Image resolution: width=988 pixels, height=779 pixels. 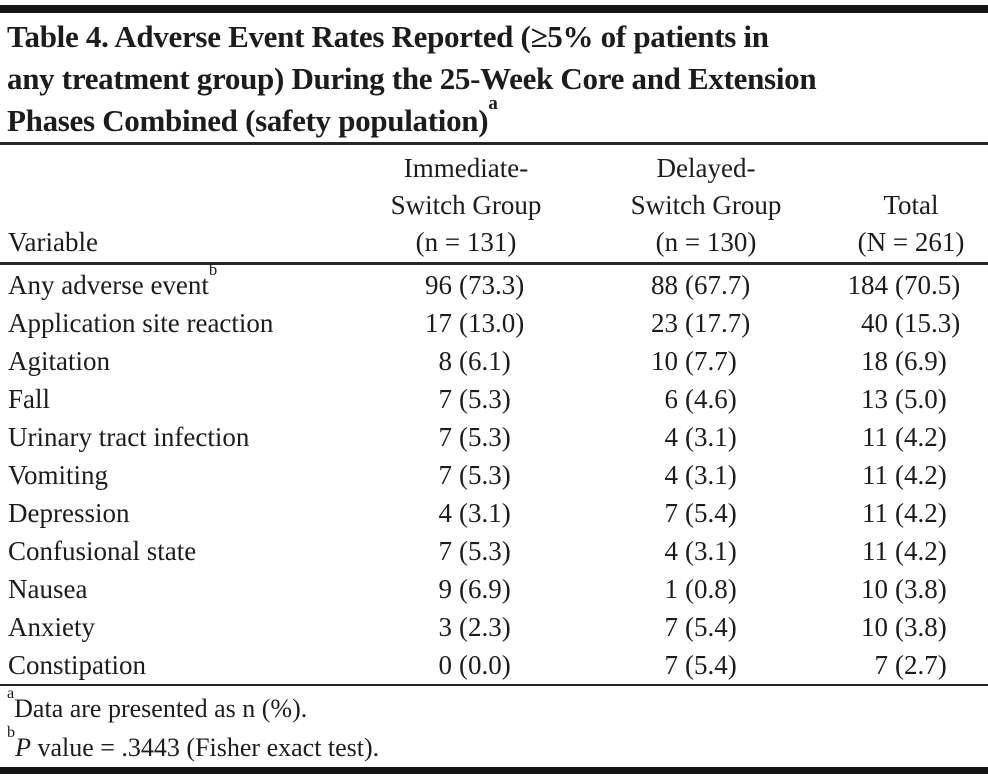 I want to click on cell-immediate-switch: 8 (6.1), so click(x=466, y=361).